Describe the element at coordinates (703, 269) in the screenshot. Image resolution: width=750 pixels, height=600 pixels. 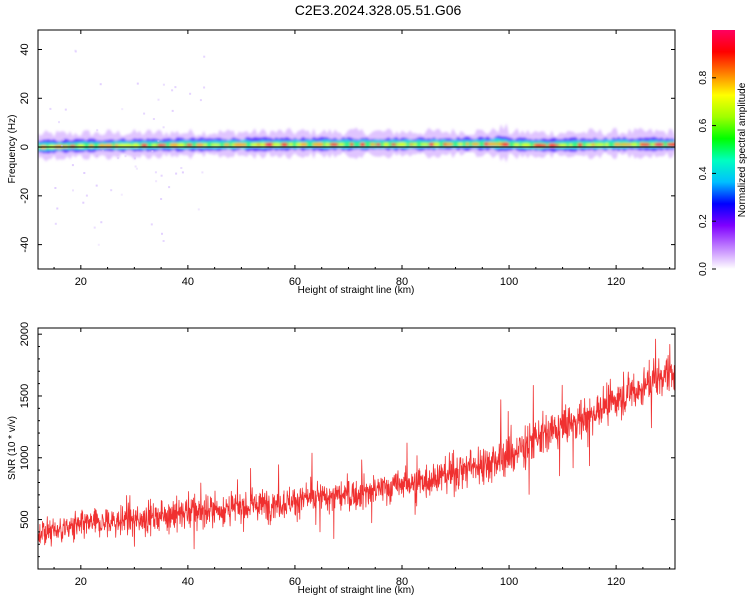
I see `colorbar-tick-label: 0.0` at that location.